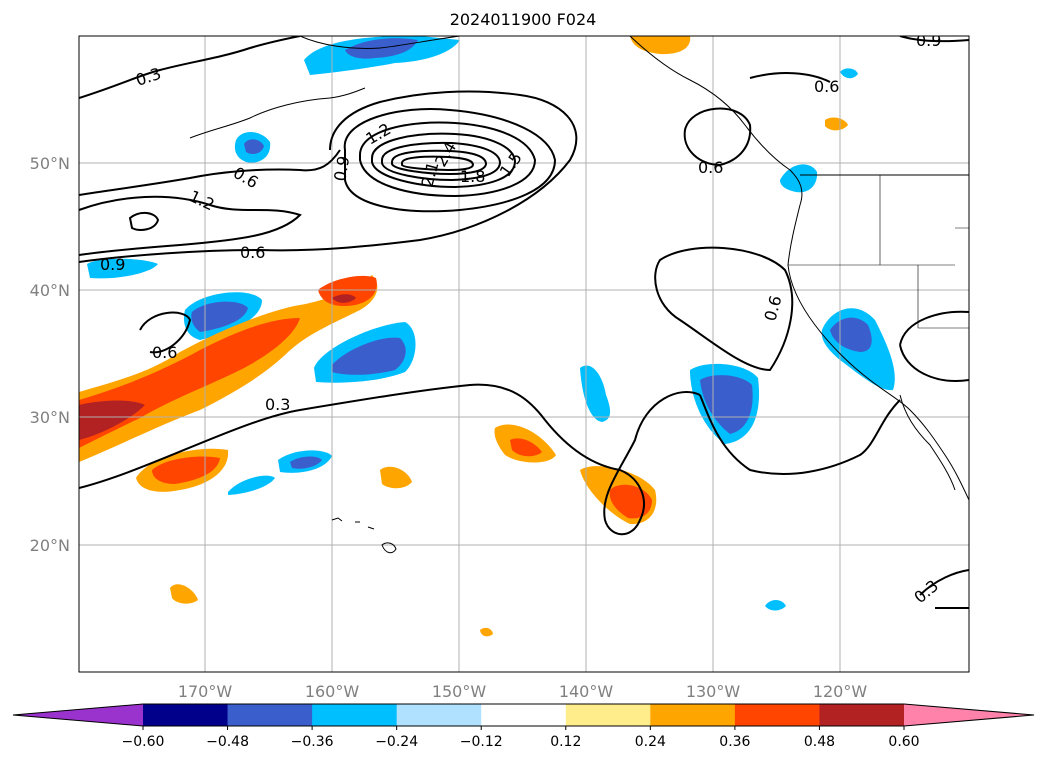 Image resolution: width=1047 pixels, height=765 pixels. Describe the element at coordinates (481, 742) in the screenshot. I see `colorbar-tick-label: −0.12` at that location.